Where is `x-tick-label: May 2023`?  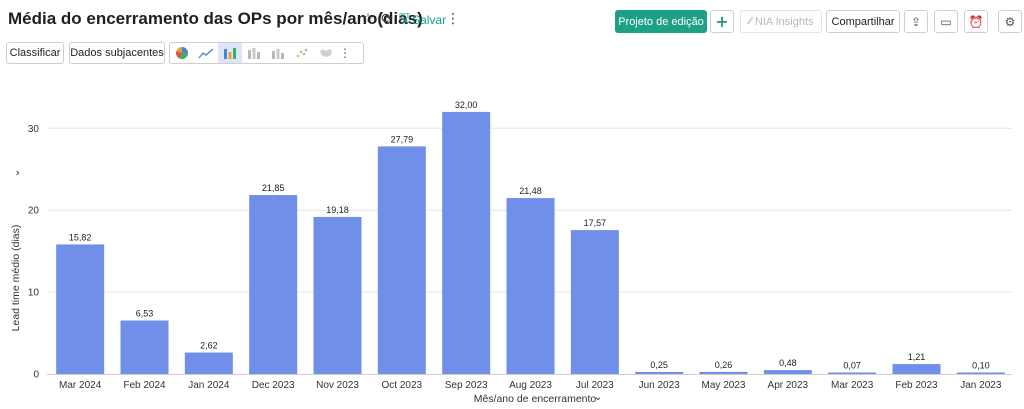 x-tick-label: May 2023 is located at coordinates (724, 385).